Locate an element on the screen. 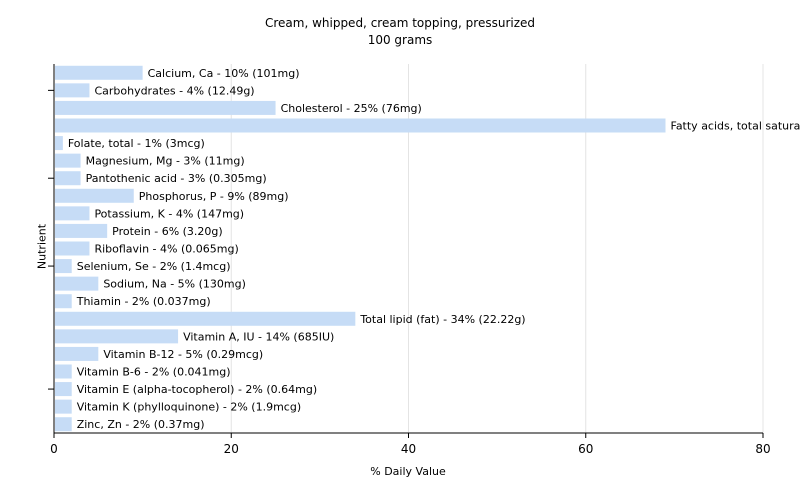 The width and height of the screenshot is (800, 500). bar-label: Thiamin - 2% (0.037mg) is located at coordinates (143, 301).